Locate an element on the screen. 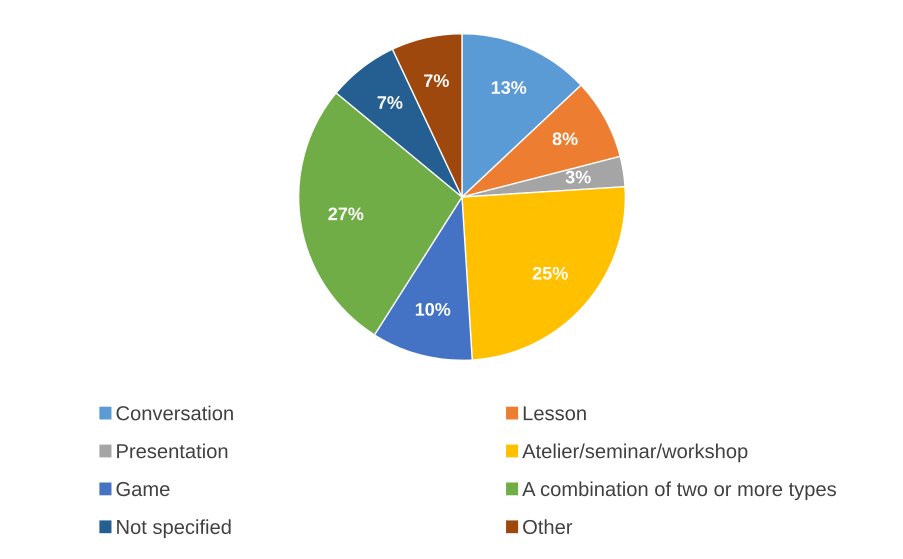  data-label: 27% is located at coordinates (346, 213).